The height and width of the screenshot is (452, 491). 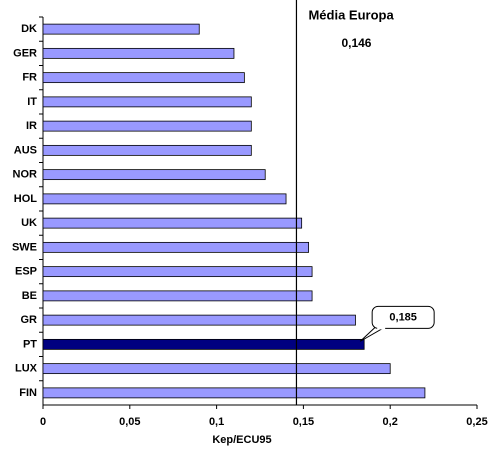 I want to click on x-tick-label: 0,2, so click(x=390, y=422).